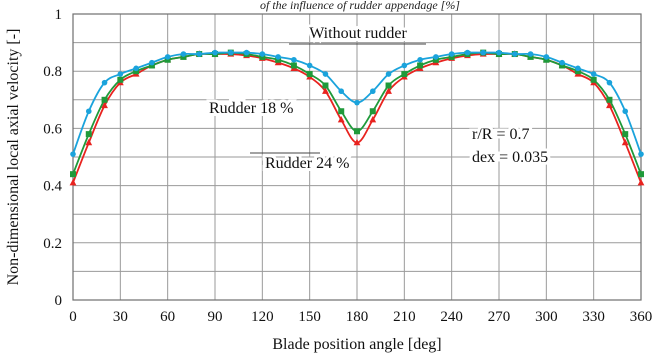 The width and height of the screenshot is (666, 356). Describe the element at coordinates (13, 157) in the screenshot. I see `y-axis-label: Non-dimensional local axial velocity [-]` at that location.